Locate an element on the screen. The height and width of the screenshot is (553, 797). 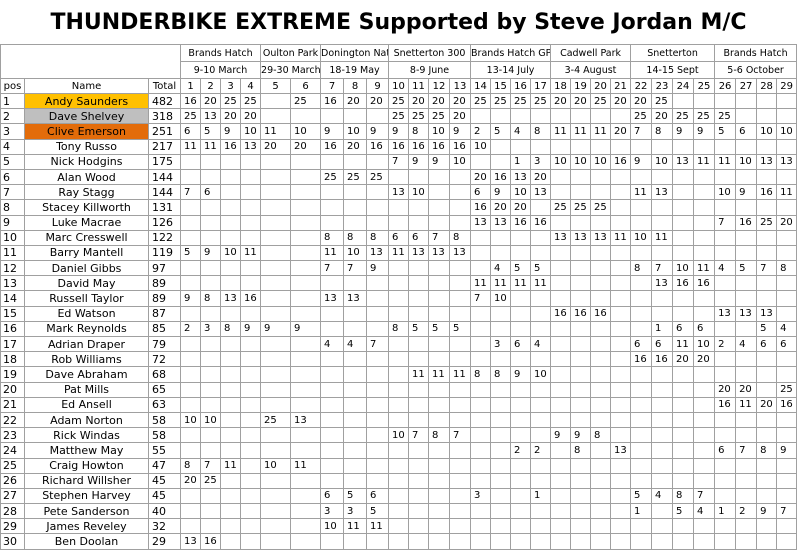
race-points: 4 is located at coordinates (355, 344).